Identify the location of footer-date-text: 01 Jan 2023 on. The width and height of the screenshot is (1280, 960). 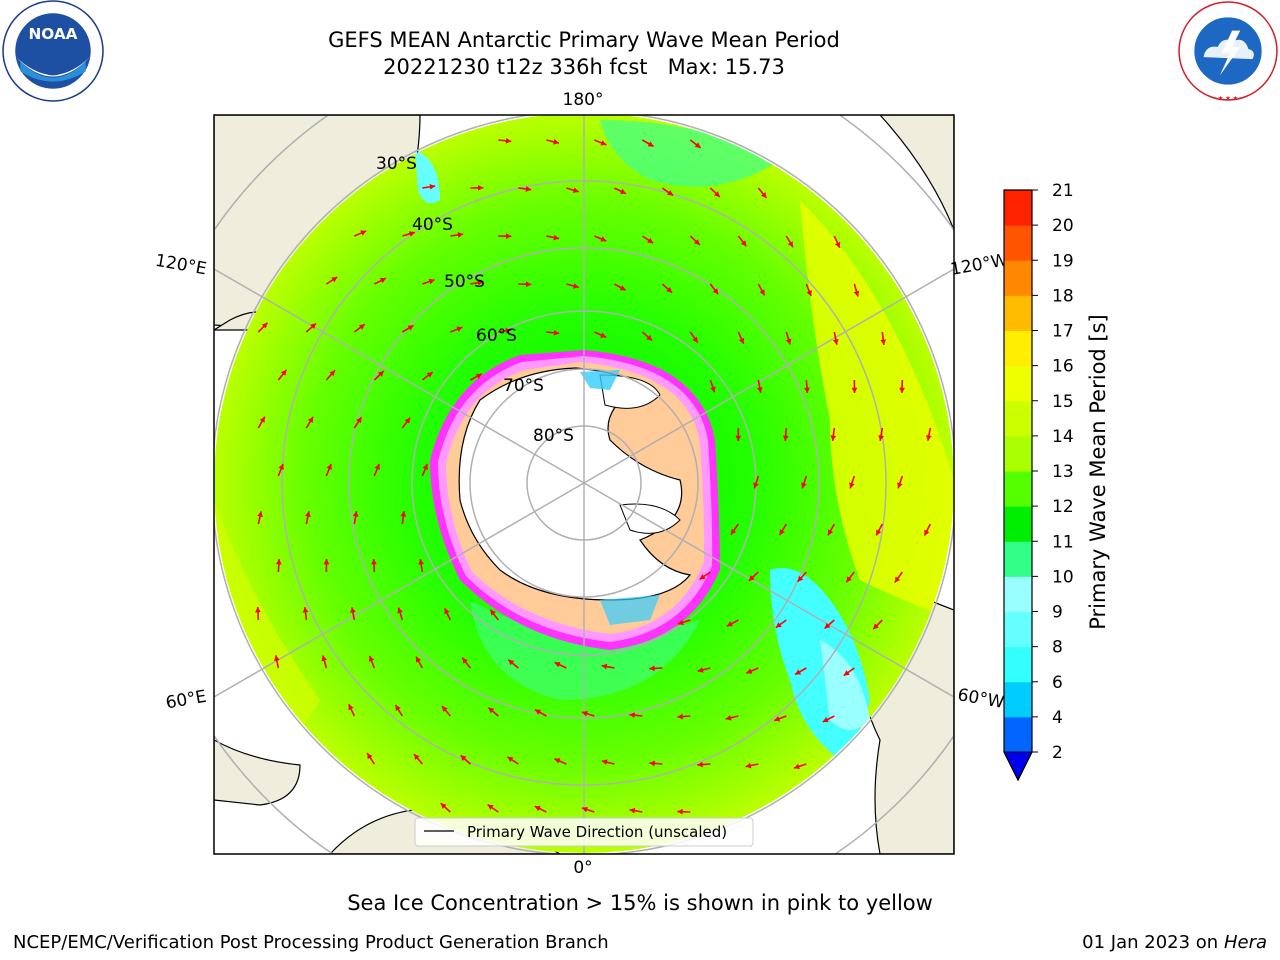
(1153, 942).